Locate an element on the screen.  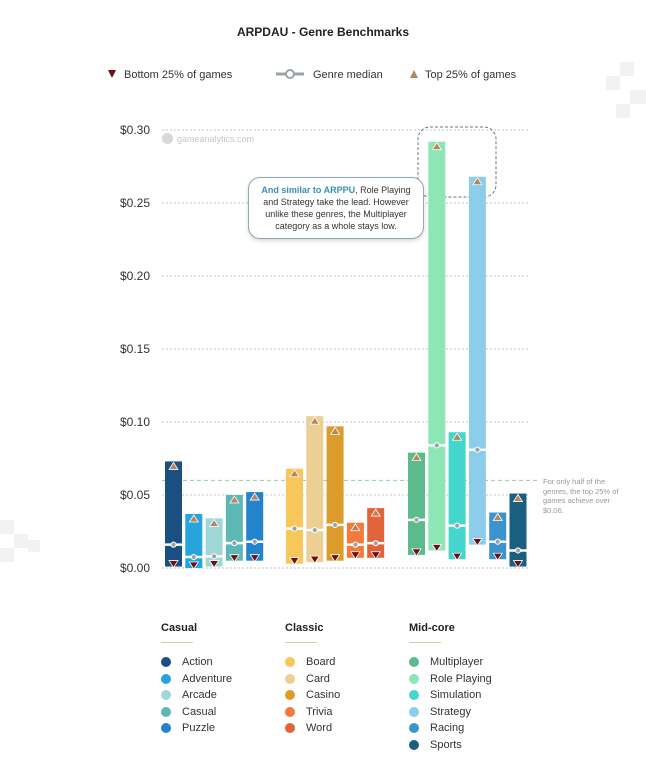
legend-item: Puzzle is located at coordinates (188, 728).